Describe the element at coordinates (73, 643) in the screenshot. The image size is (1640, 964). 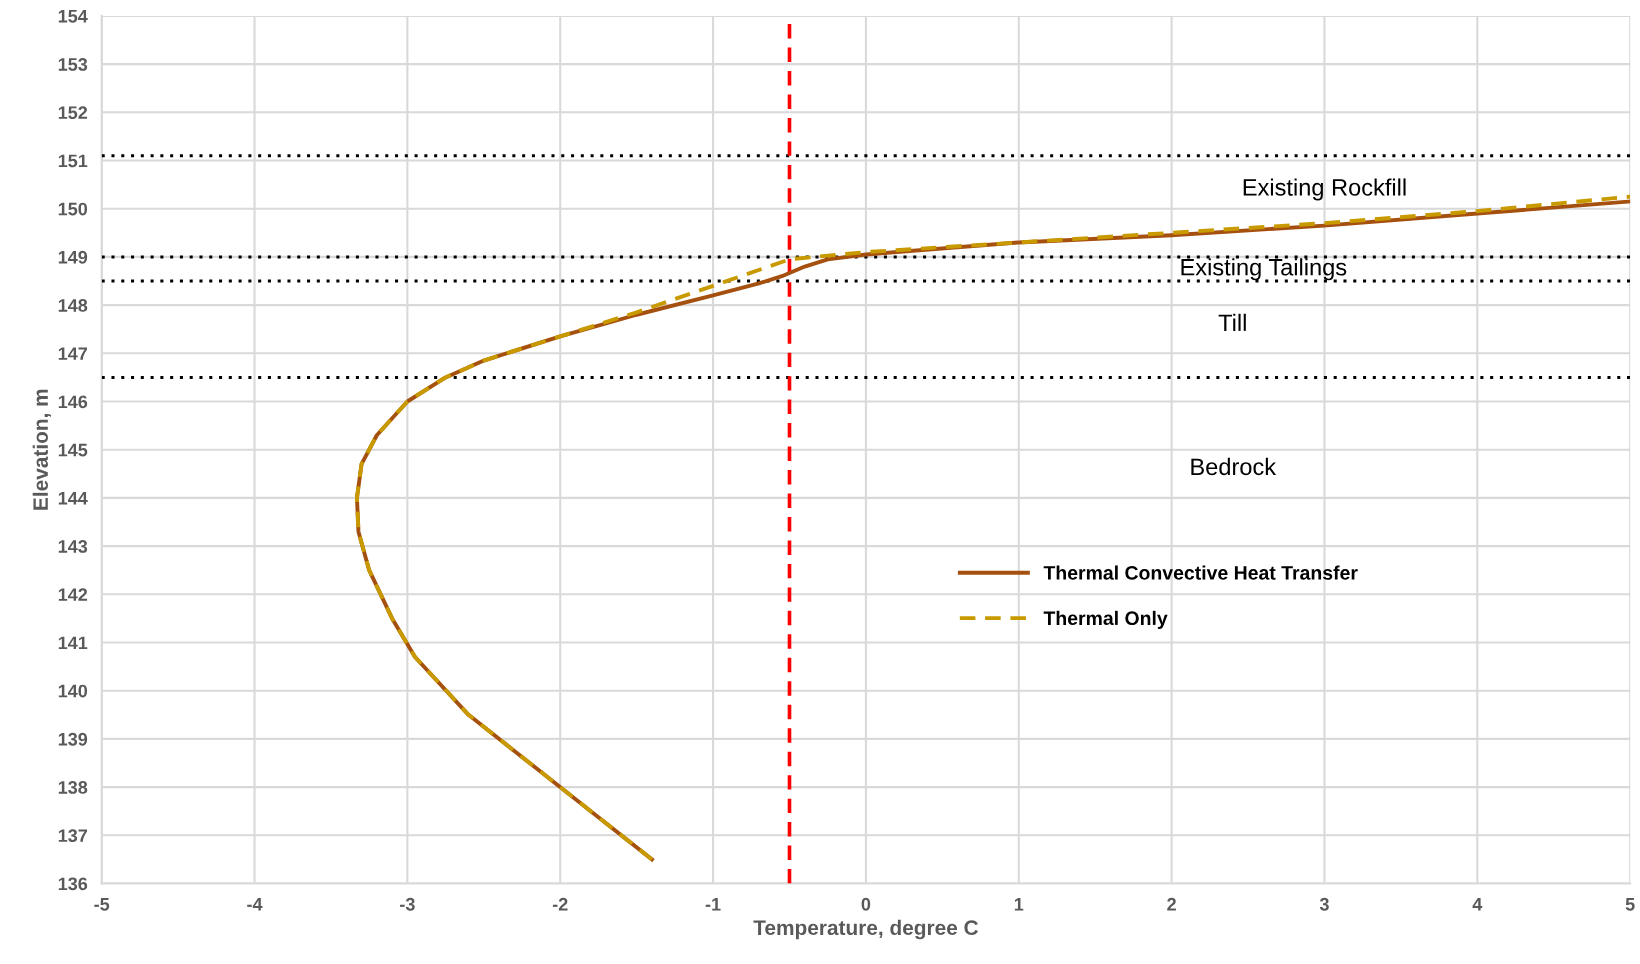
I see `y-tick-label: 141` at that location.